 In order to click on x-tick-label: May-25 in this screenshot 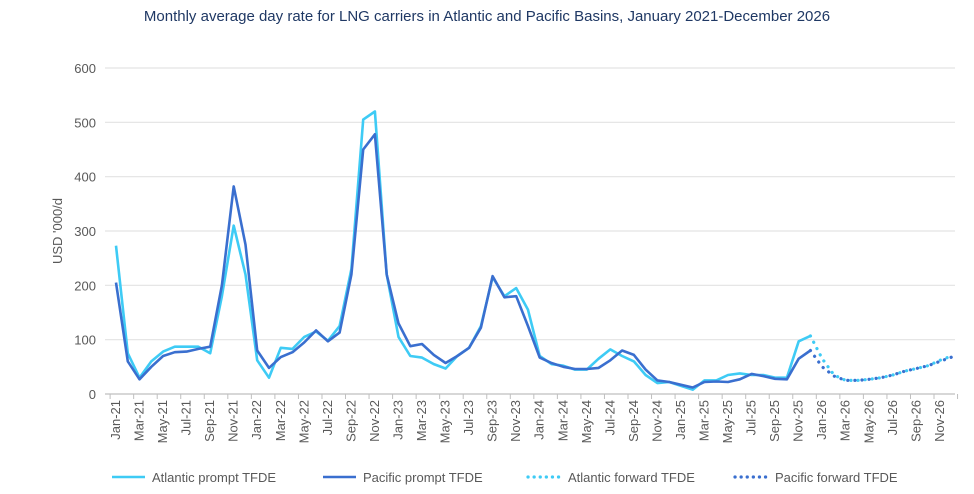, I will do `click(727, 421)`.